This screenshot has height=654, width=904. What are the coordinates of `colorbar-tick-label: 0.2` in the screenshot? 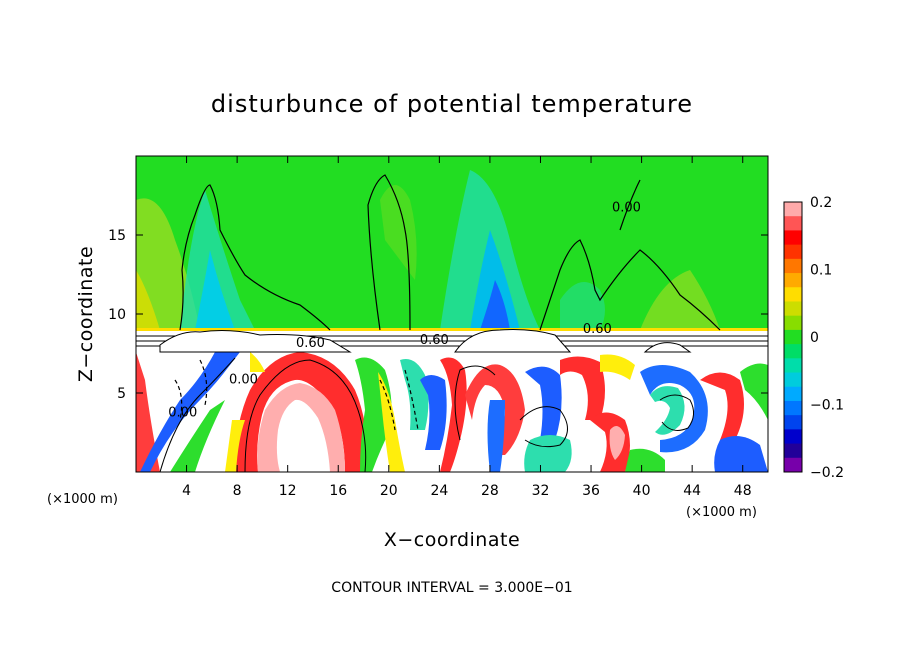 It's located at (821, 203).